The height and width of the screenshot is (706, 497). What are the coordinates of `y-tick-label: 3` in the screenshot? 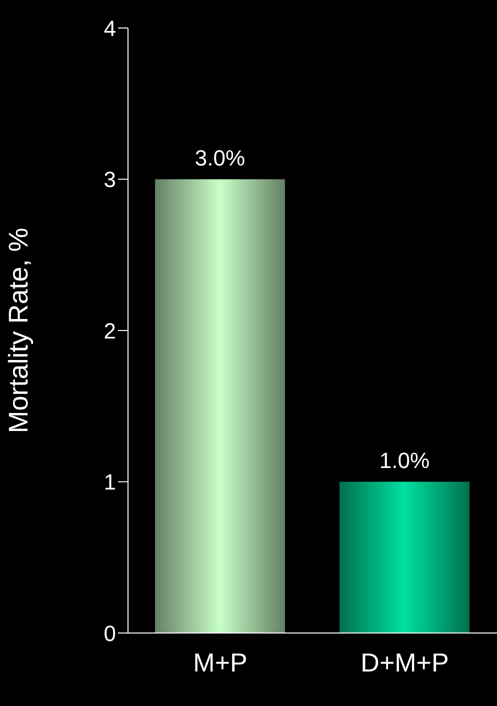 It's located at (110, 179).